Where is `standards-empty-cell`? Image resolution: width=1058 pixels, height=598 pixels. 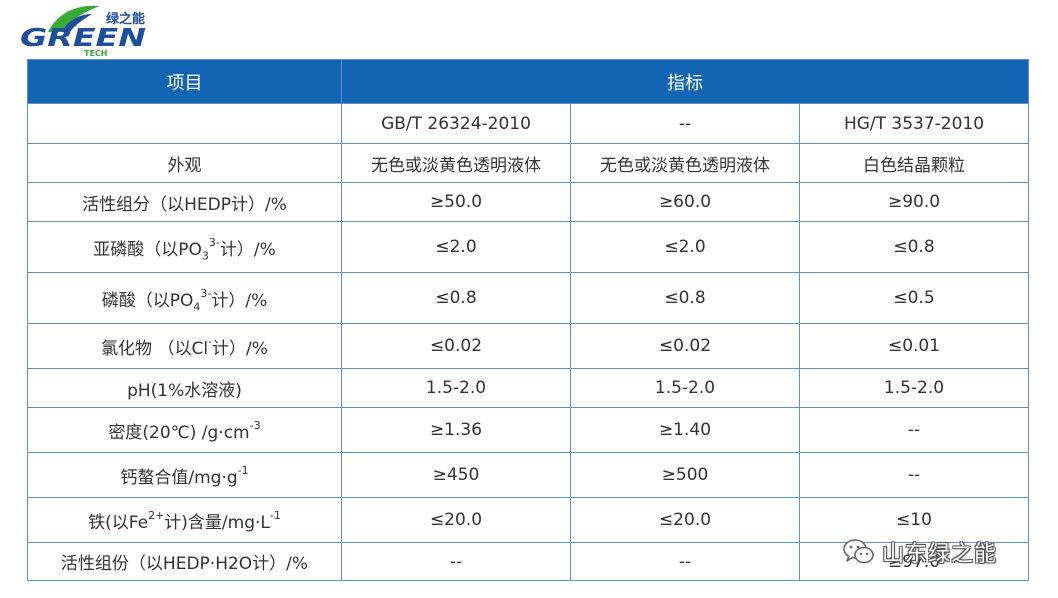
standards-empty-cell is located at coordinates (184, 123).